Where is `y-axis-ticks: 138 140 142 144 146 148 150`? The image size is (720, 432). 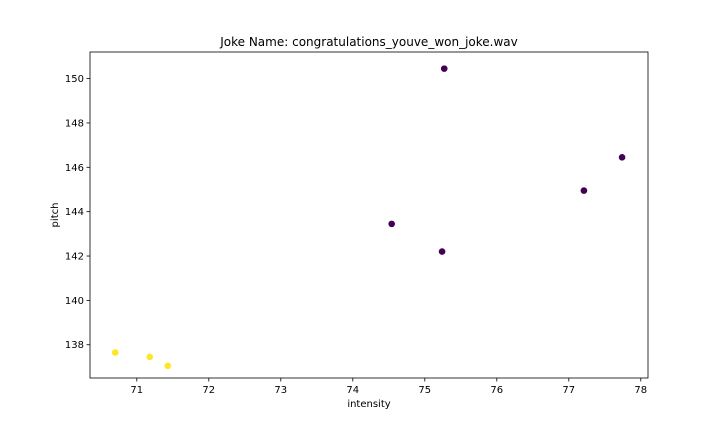 y-axis-ticks: 138 140 142 144 146 148 150 is located at coordinates (77, 212).